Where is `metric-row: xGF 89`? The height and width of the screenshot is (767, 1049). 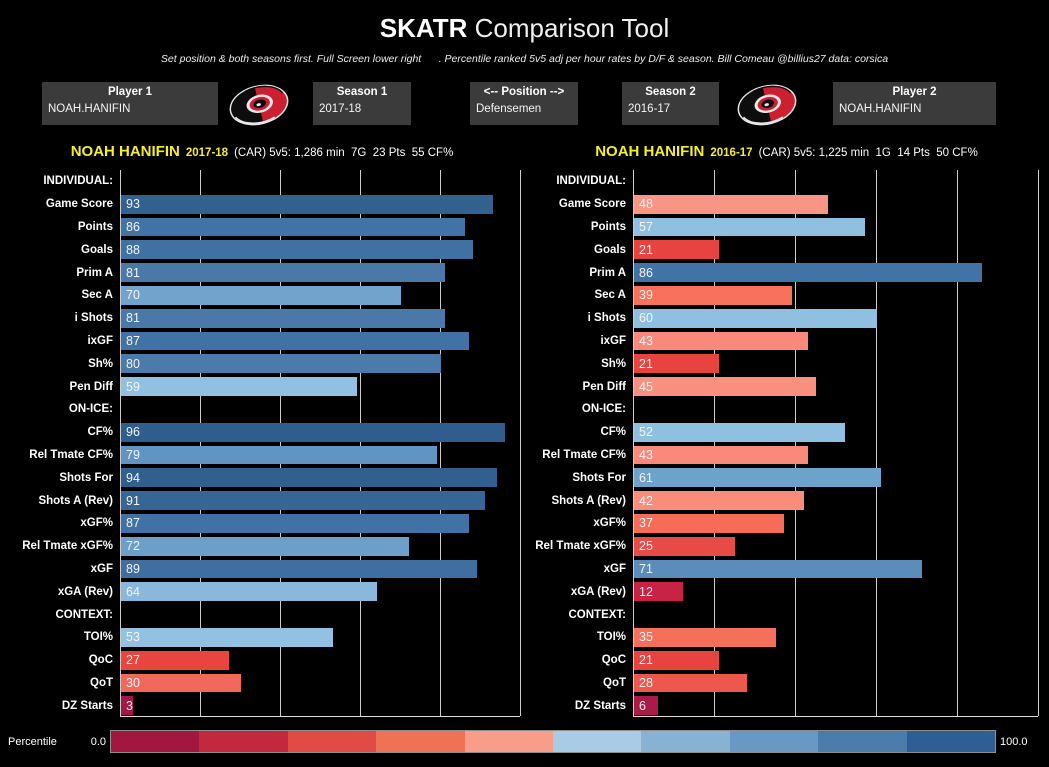
metric-row: xGF 89 is located at coordinates (262, 569).